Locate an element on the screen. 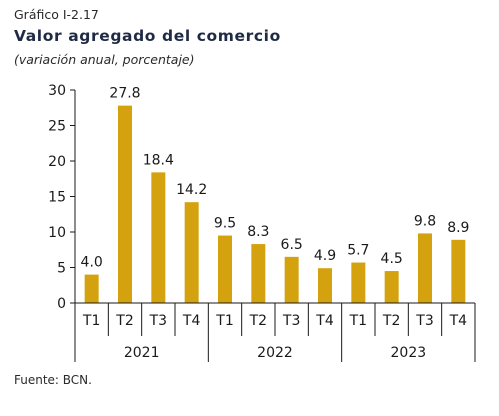 This screenshot has height=416, width=499. data-label: 9.5 is located at coordinates (225, 224).